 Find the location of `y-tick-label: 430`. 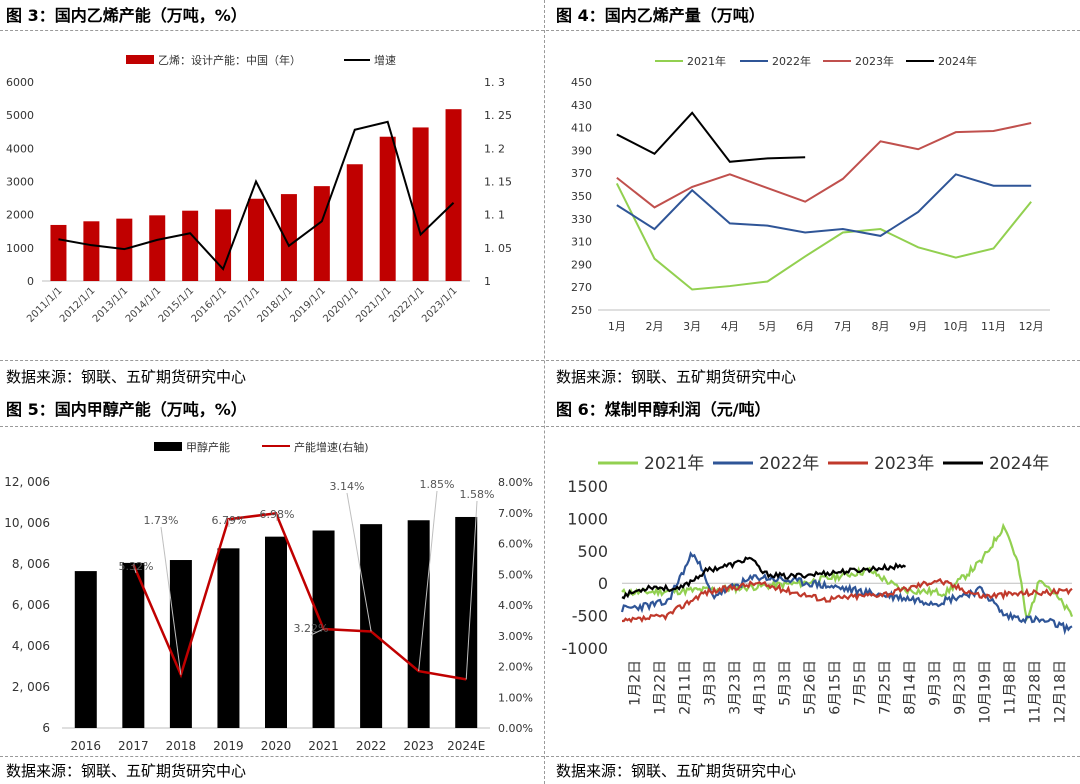

y-tick-label: 430 is located at coordinates (581, 105).